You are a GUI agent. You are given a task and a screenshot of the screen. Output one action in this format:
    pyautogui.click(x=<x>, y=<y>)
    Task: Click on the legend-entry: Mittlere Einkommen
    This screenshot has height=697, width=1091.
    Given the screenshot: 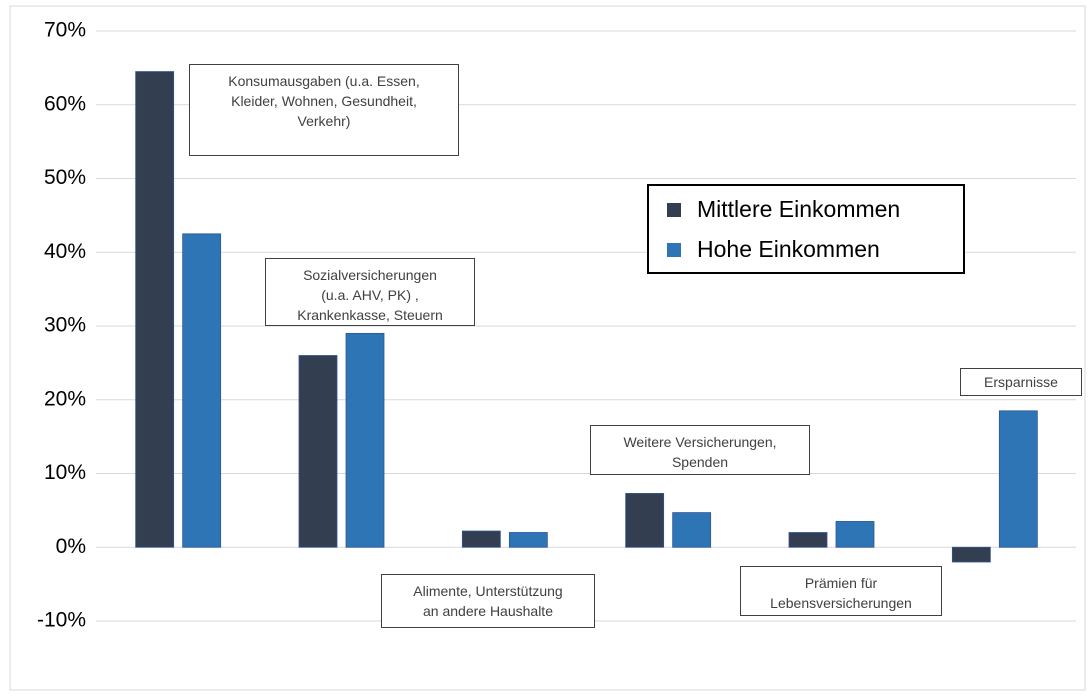 What is the action you would take?
    pyautogui.click(x=783, y=209)
    